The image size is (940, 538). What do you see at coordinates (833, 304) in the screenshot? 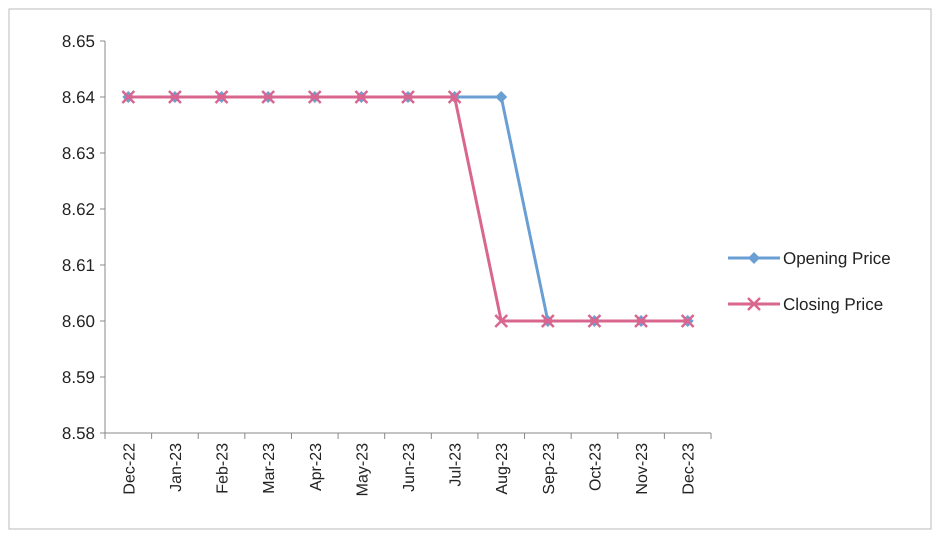
I see `legend-label: Closing Price` at bounding box center [833, 304].